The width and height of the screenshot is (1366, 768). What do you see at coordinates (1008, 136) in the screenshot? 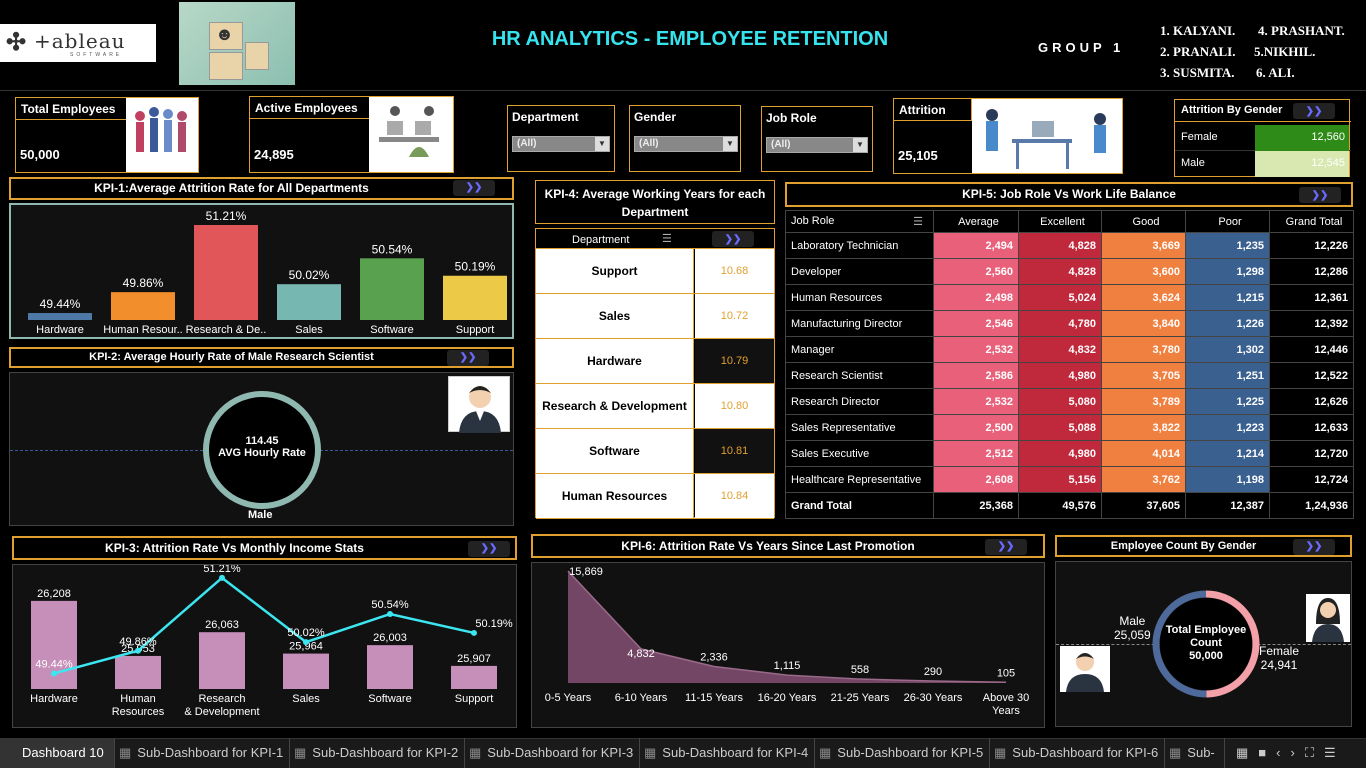
I see `attrition-card: Attrition 25,105` at bounding box center [1008, 136].